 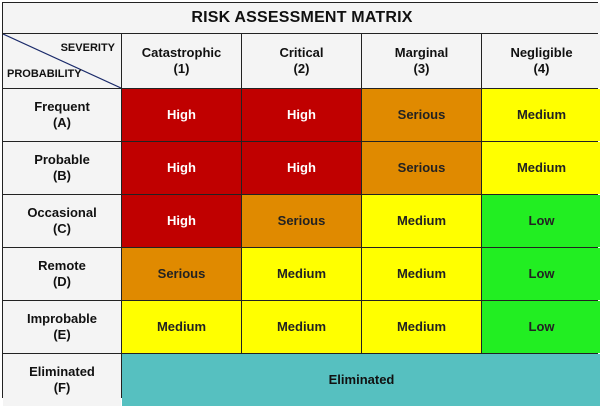 What do you see at coordinates (62, 175) in the screenshot?
I see `row-code: (B)` at bounding box center [62, 175].